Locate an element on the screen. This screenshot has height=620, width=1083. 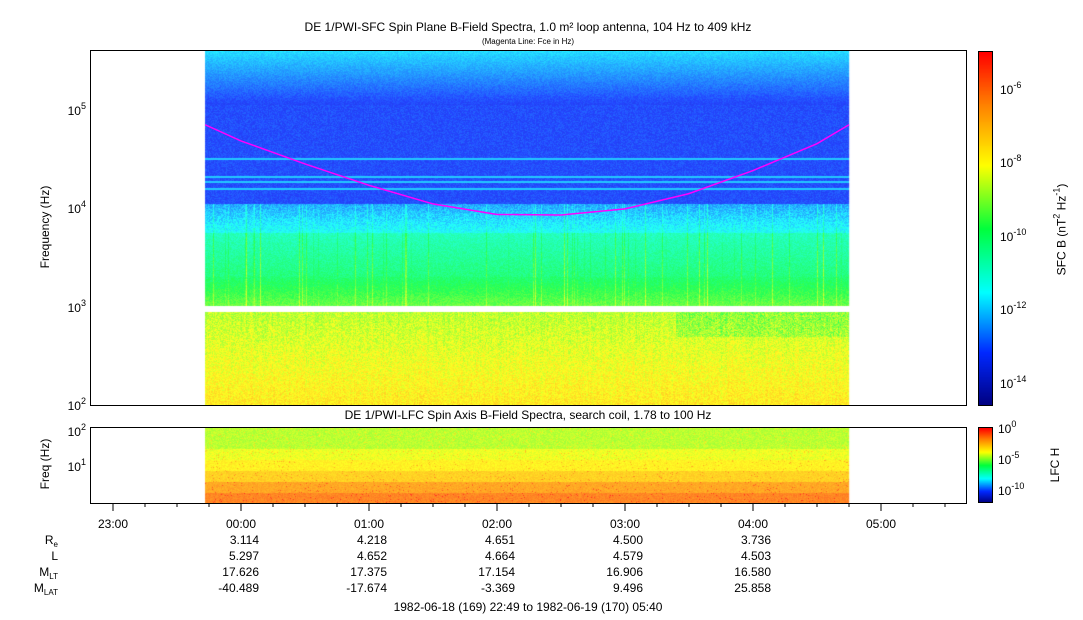
ephemeris-value: 4.503 is located at coordinates (755, 556).